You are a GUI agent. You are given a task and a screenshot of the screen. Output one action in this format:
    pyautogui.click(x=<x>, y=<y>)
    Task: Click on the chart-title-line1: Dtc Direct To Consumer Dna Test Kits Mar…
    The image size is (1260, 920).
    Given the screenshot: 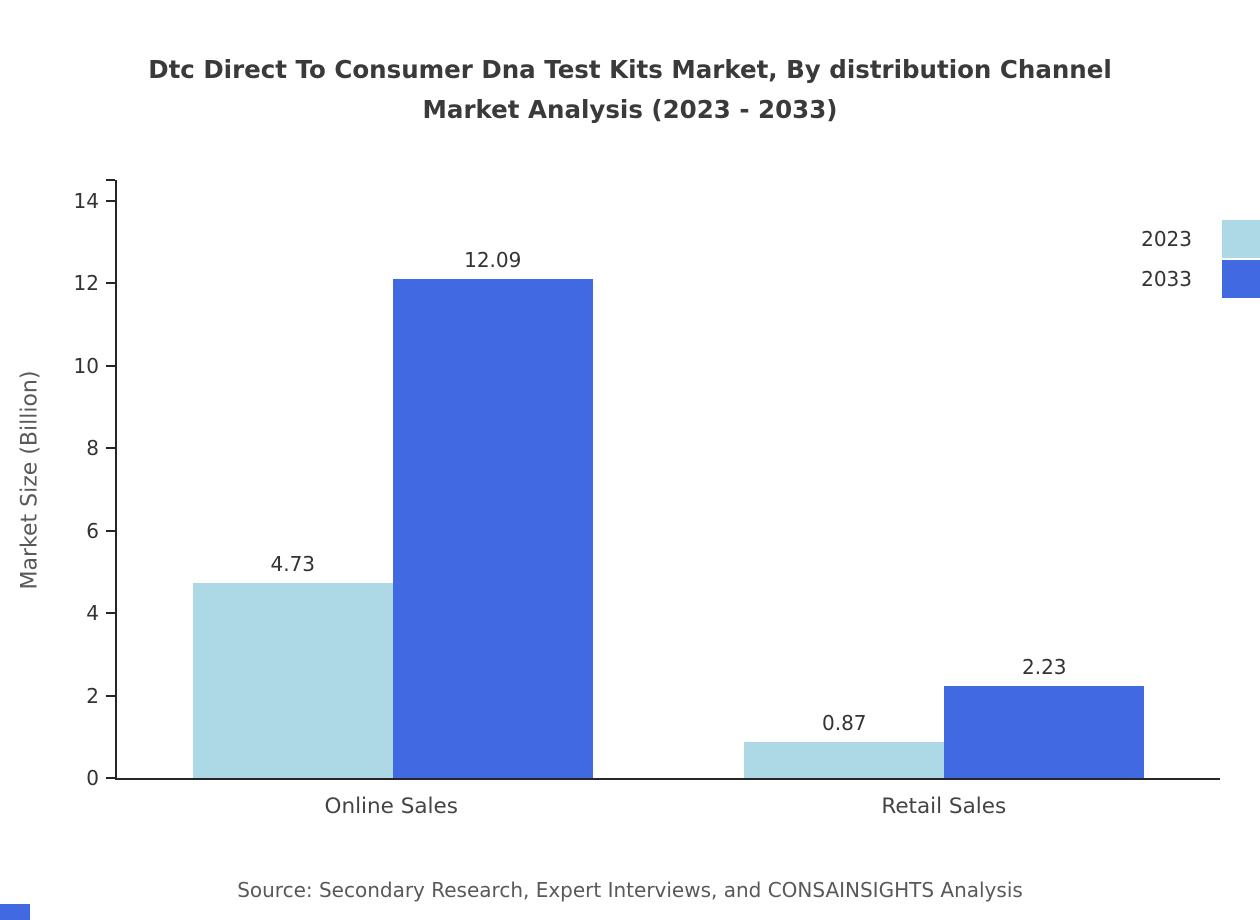 What is the action you would take?
    pyautogui.click(x=630, y=69)
    